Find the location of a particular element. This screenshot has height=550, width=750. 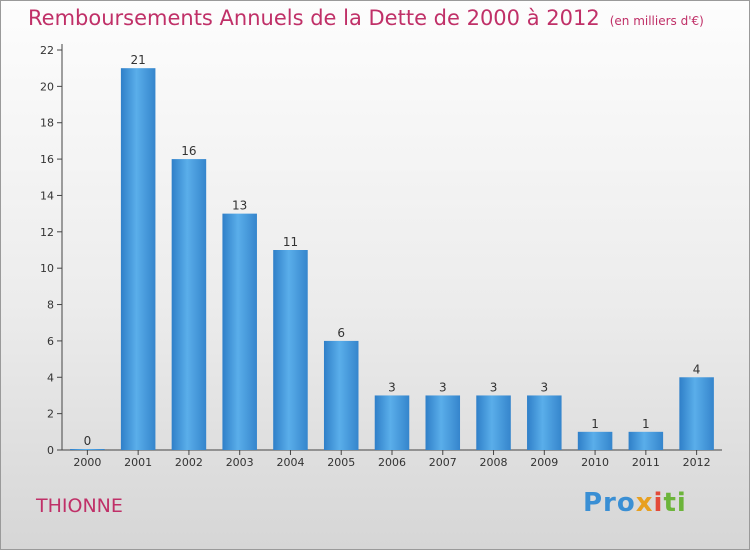

proxiti-logo: Proxiti is located at coordinates (635, 503).